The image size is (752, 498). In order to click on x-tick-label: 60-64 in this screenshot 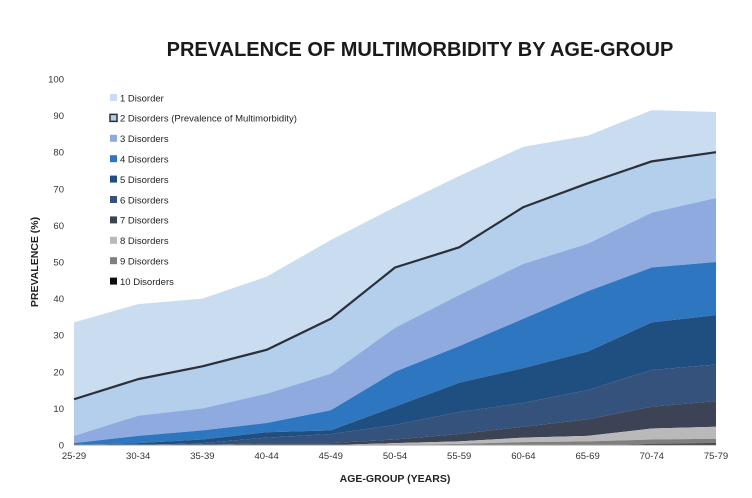, I will do `click(523, 456)`.